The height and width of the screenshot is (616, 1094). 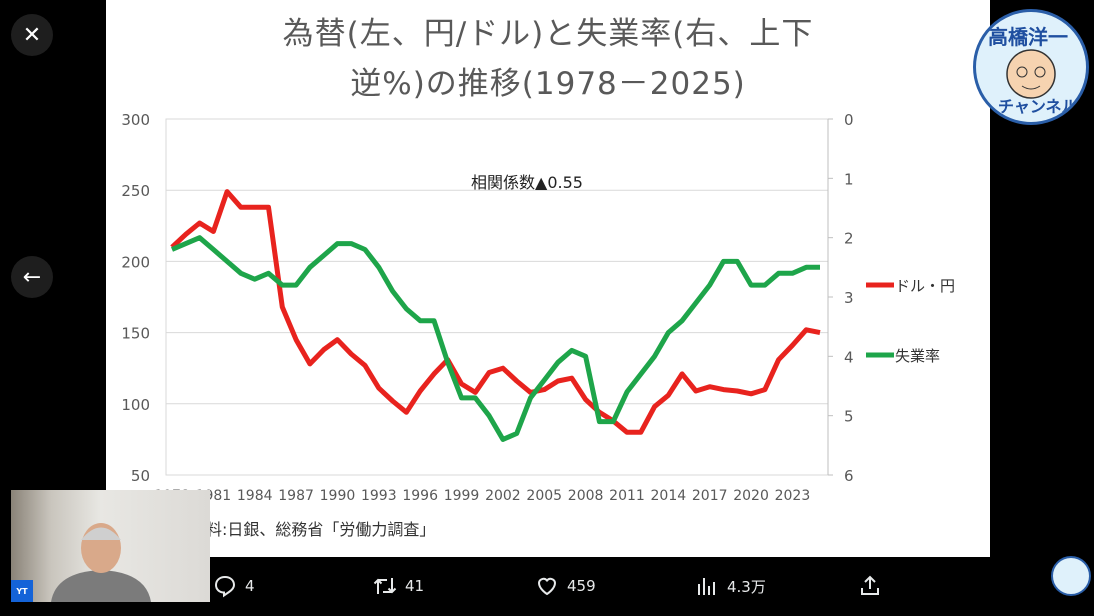 I want to click on close-icon: ✕, so click(x=32, y=35).